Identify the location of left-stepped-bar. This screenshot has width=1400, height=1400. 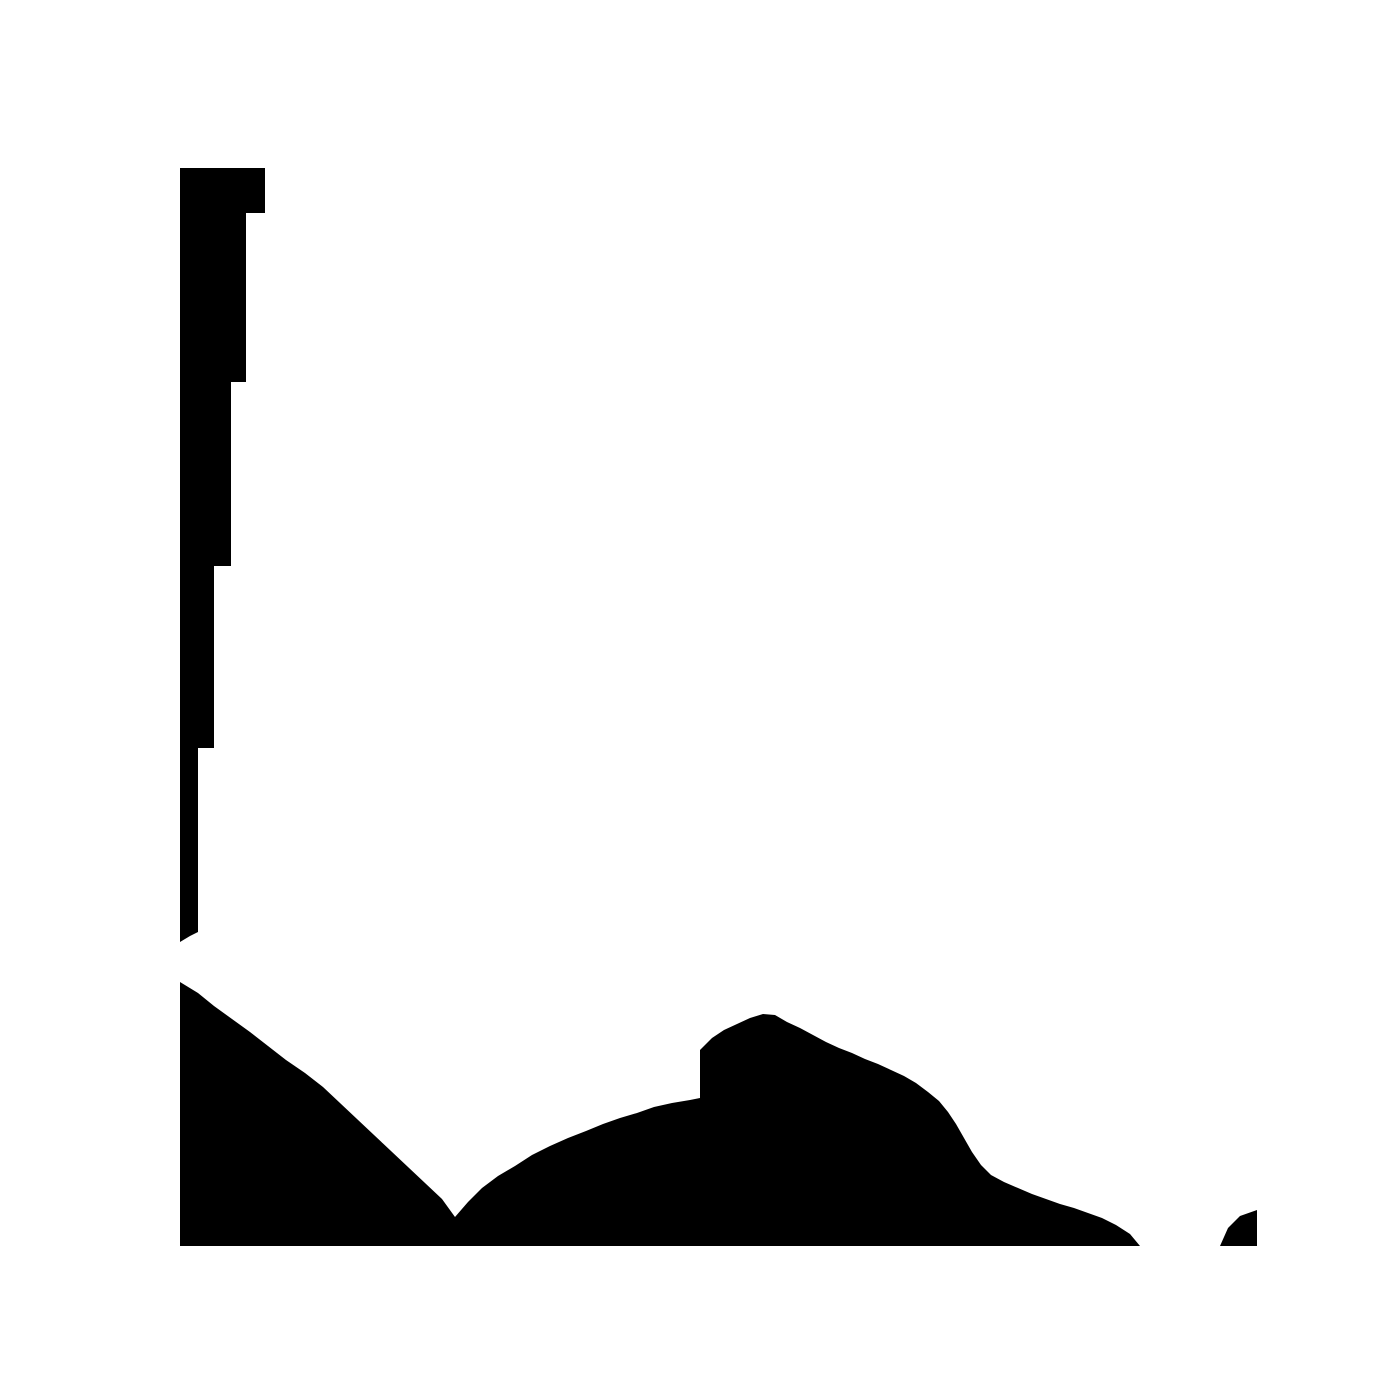
(222, 555).